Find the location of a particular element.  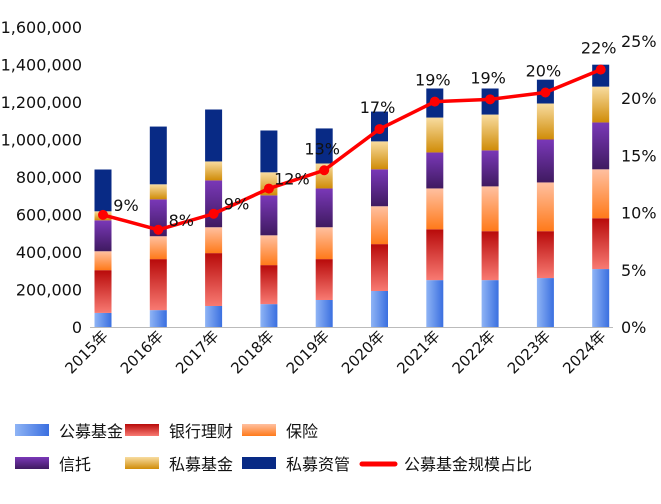

right-tick-label: 25% is located at coordinates (639, 41).